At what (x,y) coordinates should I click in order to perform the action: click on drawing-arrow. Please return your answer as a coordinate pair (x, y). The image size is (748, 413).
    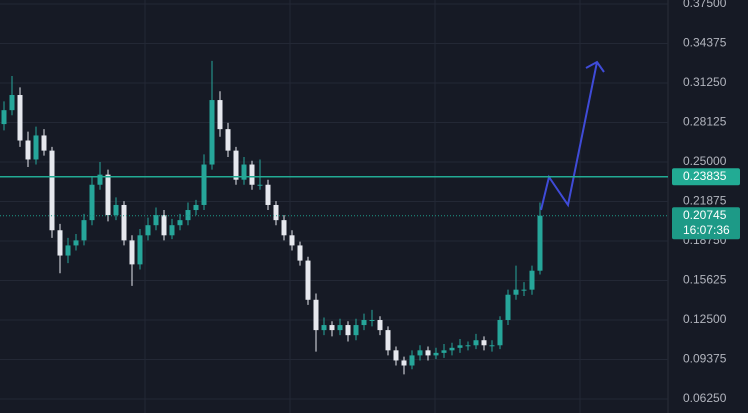
    Looking at the image, I should click on (569, 136).